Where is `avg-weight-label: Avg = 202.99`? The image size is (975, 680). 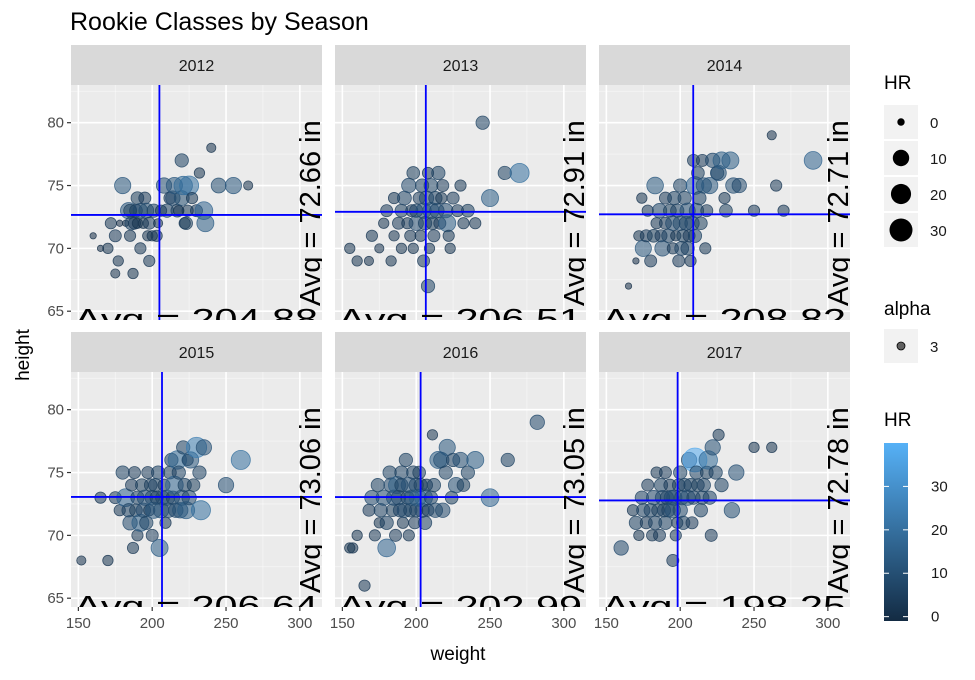
avg-weight-label: Avg = 202.99 is located at coordinates (460, 607).